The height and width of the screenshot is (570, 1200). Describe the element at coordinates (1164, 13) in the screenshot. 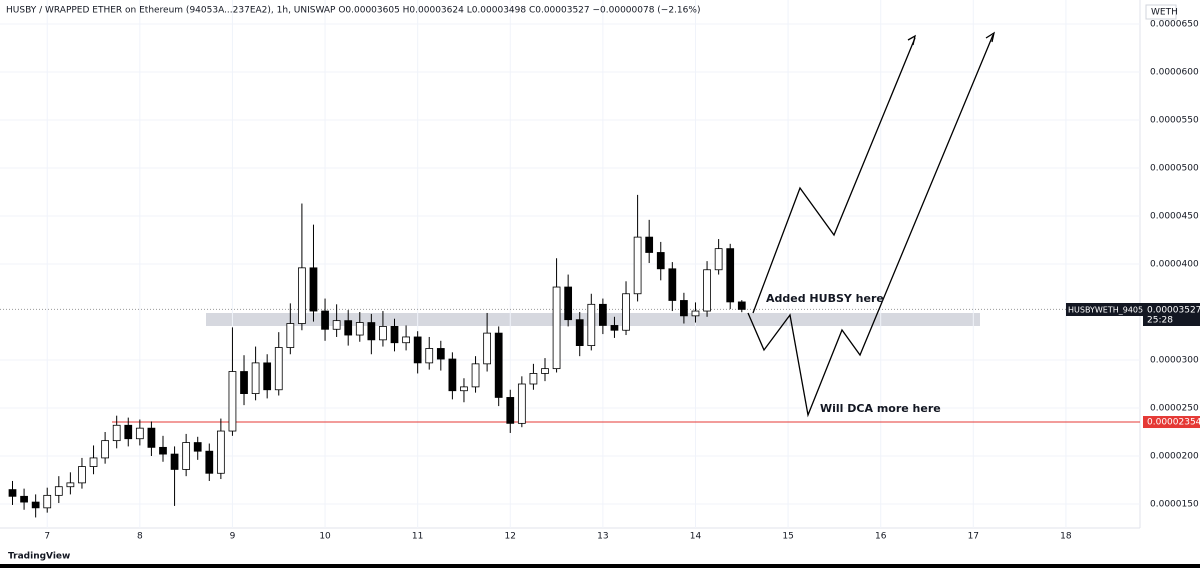

I see `currency: WETH` at that location.